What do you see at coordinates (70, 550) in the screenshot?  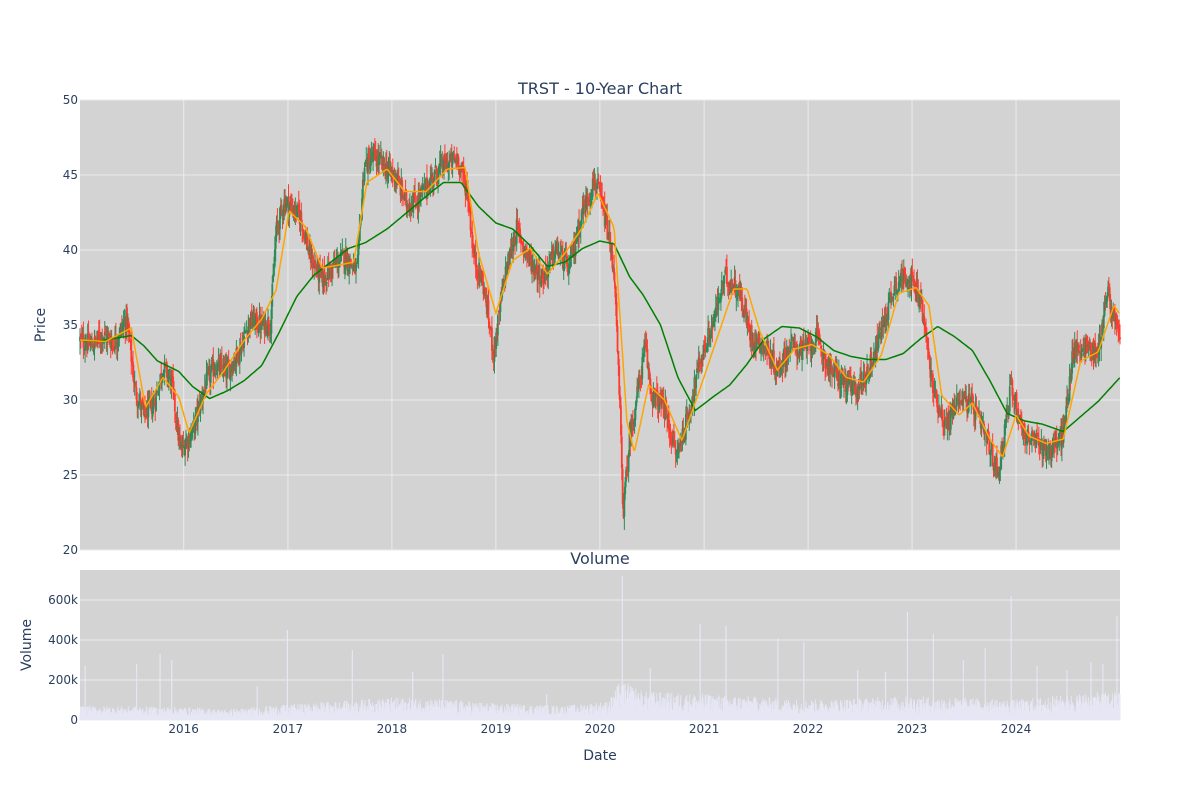 I see `price-y-tick-label: 20` at bounding box center [70, 550].